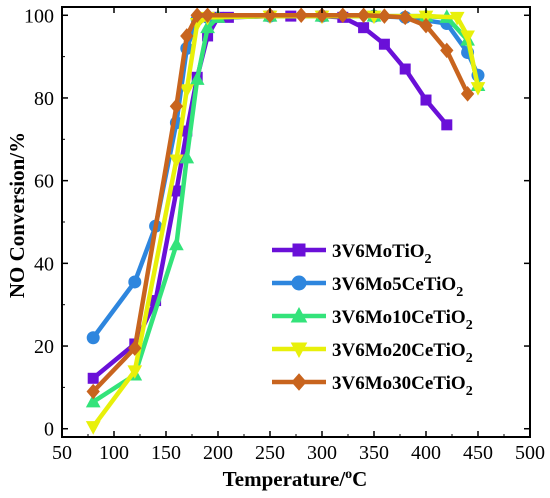 Image resolution: width=550 pixels, height=498 pixels. What do you see at coordinates (399, 383) in the screenshot?
I see `legend-label-main: 3V6Mo30CeTiO` at bounding box center [399, 383].